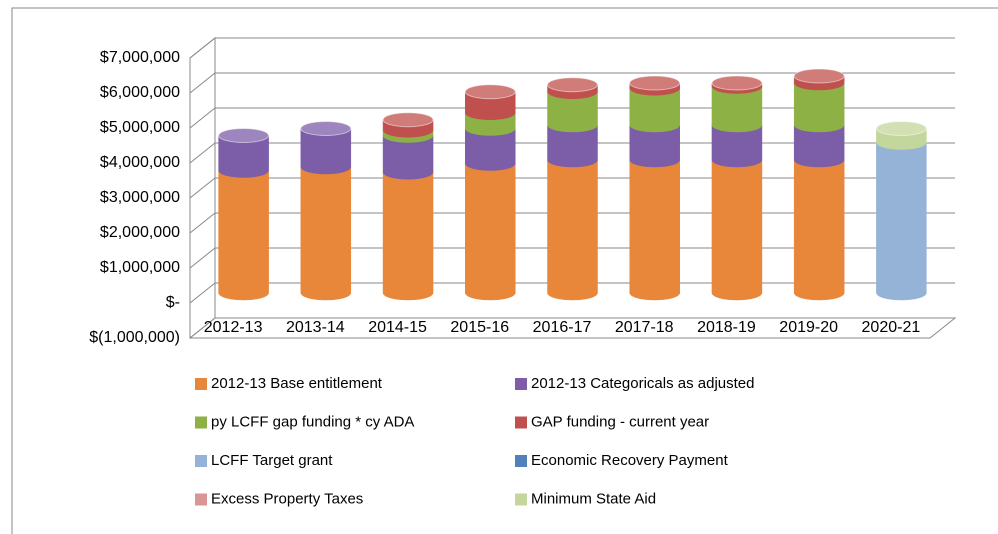  Describe the element at coordinates (140, 267) in the screenshot. I see `y-tick-label: $1,000,000` at that location.